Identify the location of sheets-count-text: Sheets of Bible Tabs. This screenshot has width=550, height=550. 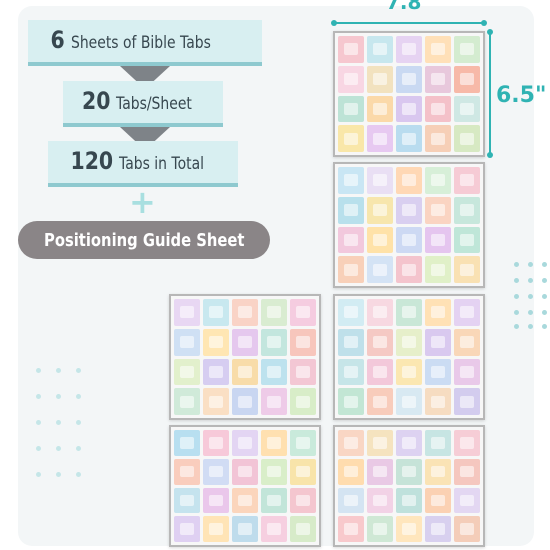
(141, 43).